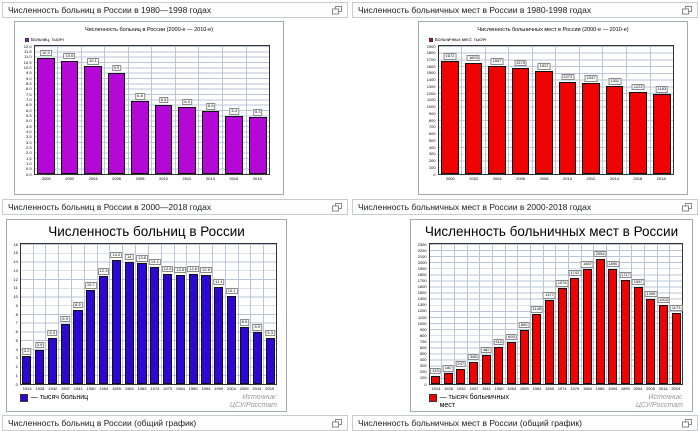 The height and width of the screenshot is (431, 700). What do you see at coordinates (650, 388) in the screenshot?
I see `x-tick-label: 2009` at bounding box center [650, 388].